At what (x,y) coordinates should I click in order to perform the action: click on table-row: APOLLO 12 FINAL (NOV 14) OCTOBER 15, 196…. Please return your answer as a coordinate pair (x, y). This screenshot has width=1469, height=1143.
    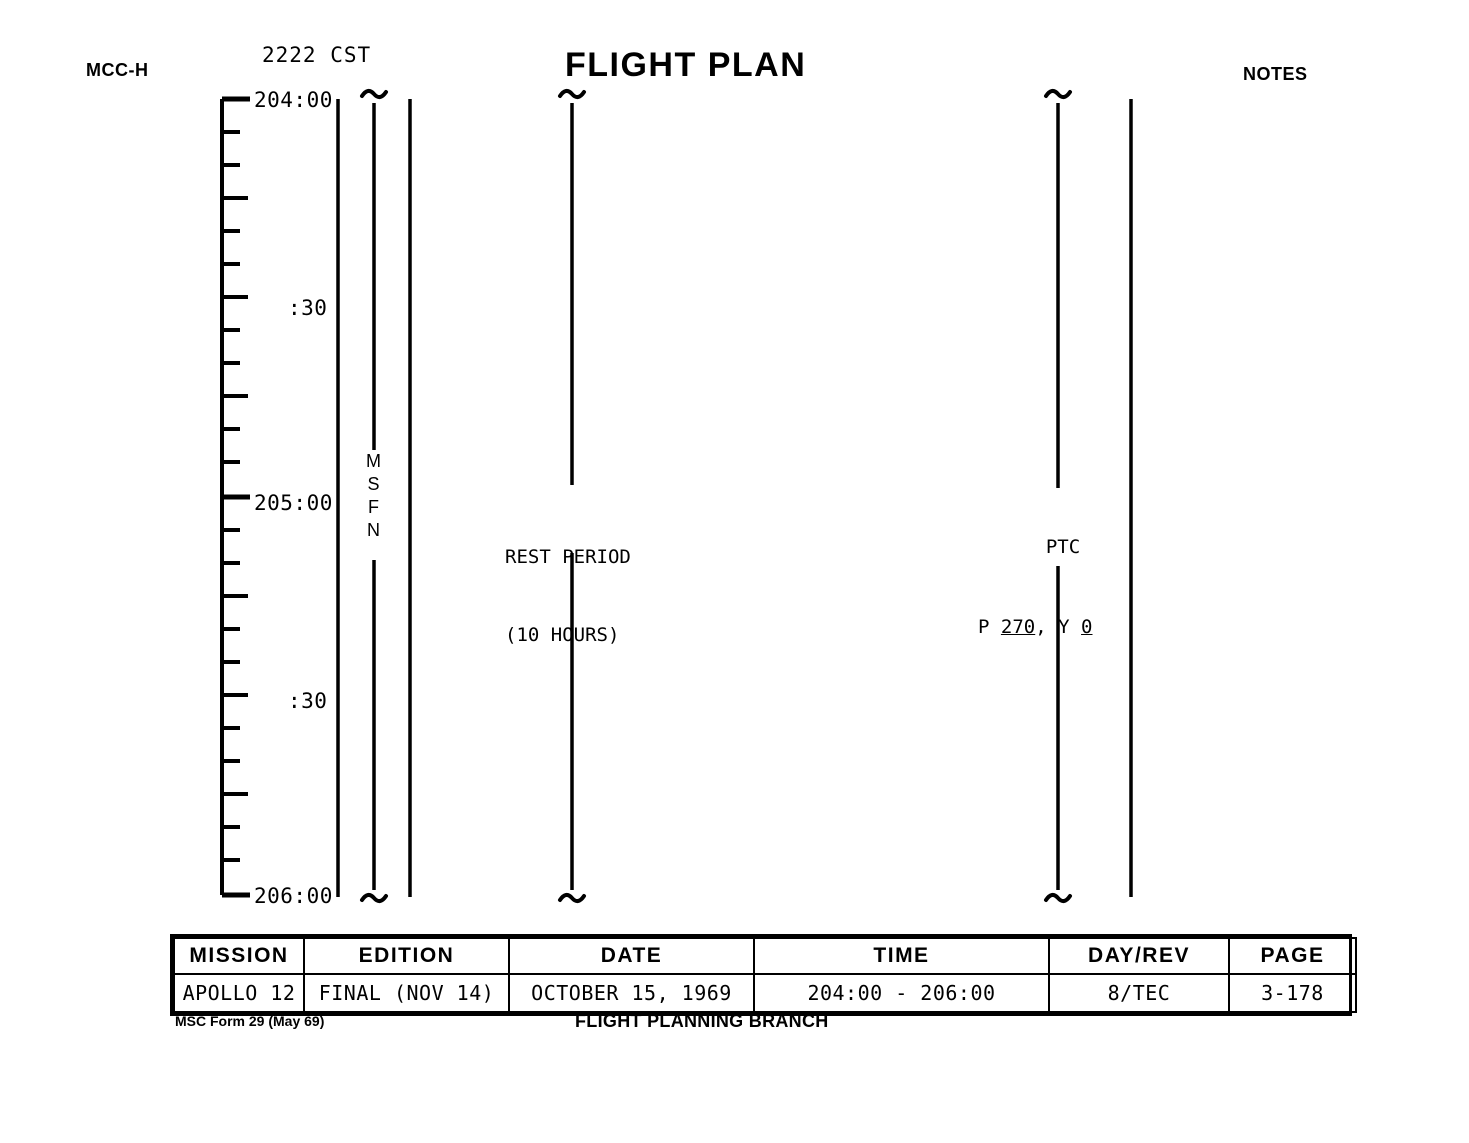
    Looking at the image, I should click on (765, 993).